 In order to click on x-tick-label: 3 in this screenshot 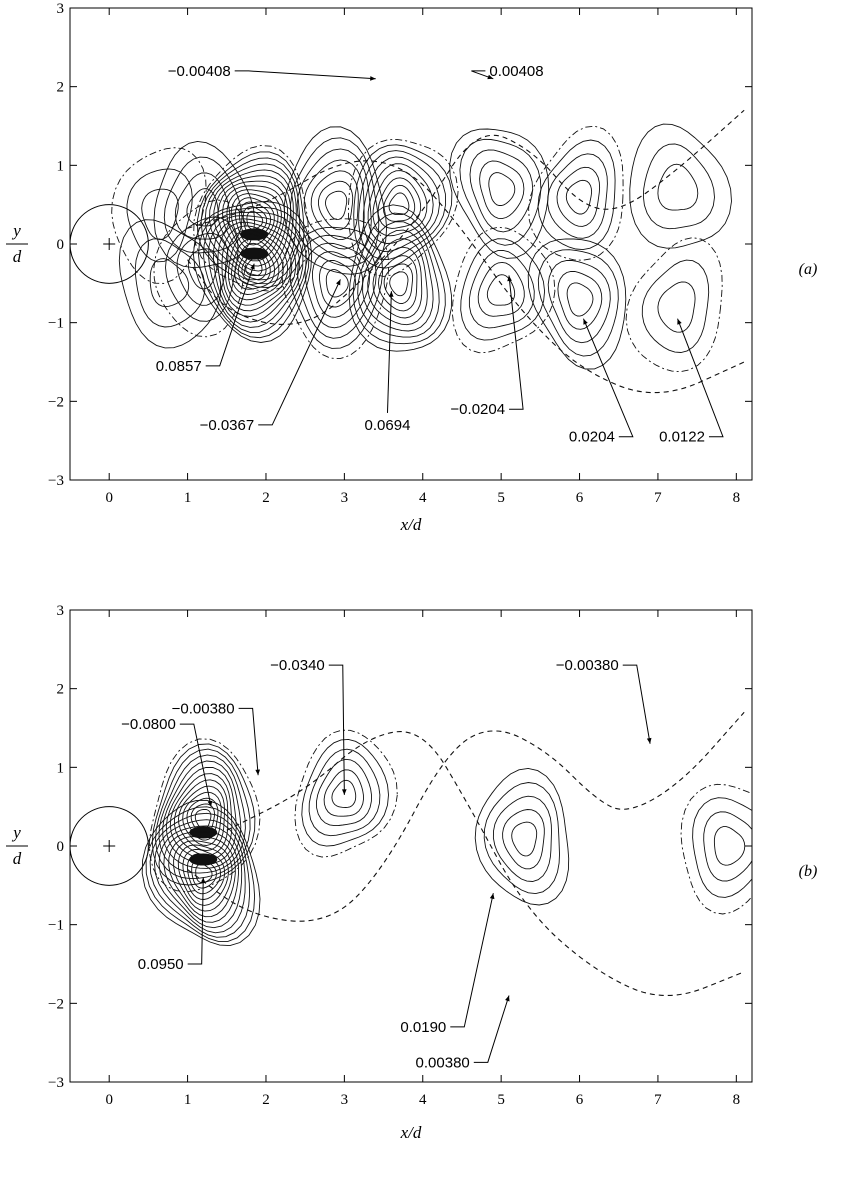, I will do `click(345, 1100)`.